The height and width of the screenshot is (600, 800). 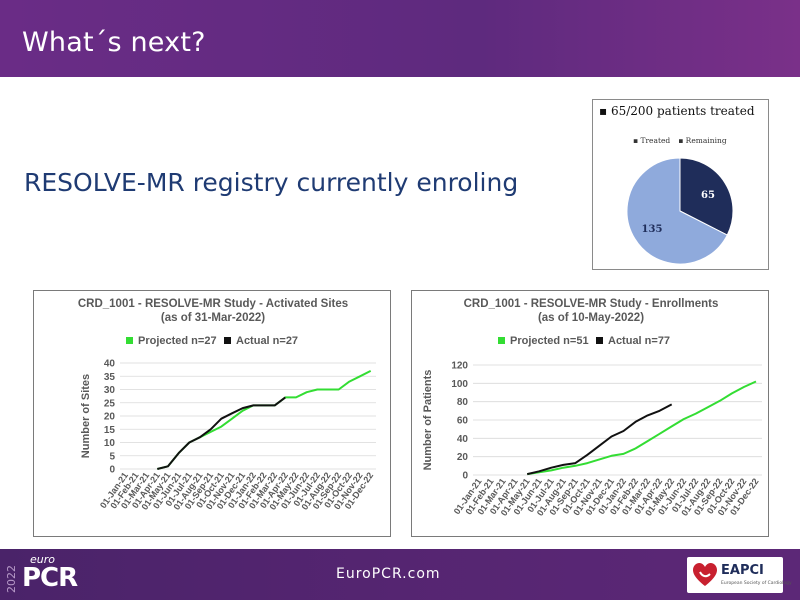 I want to click on pie-legend-treated: ▪ Treated, so click(x=652, y=140).